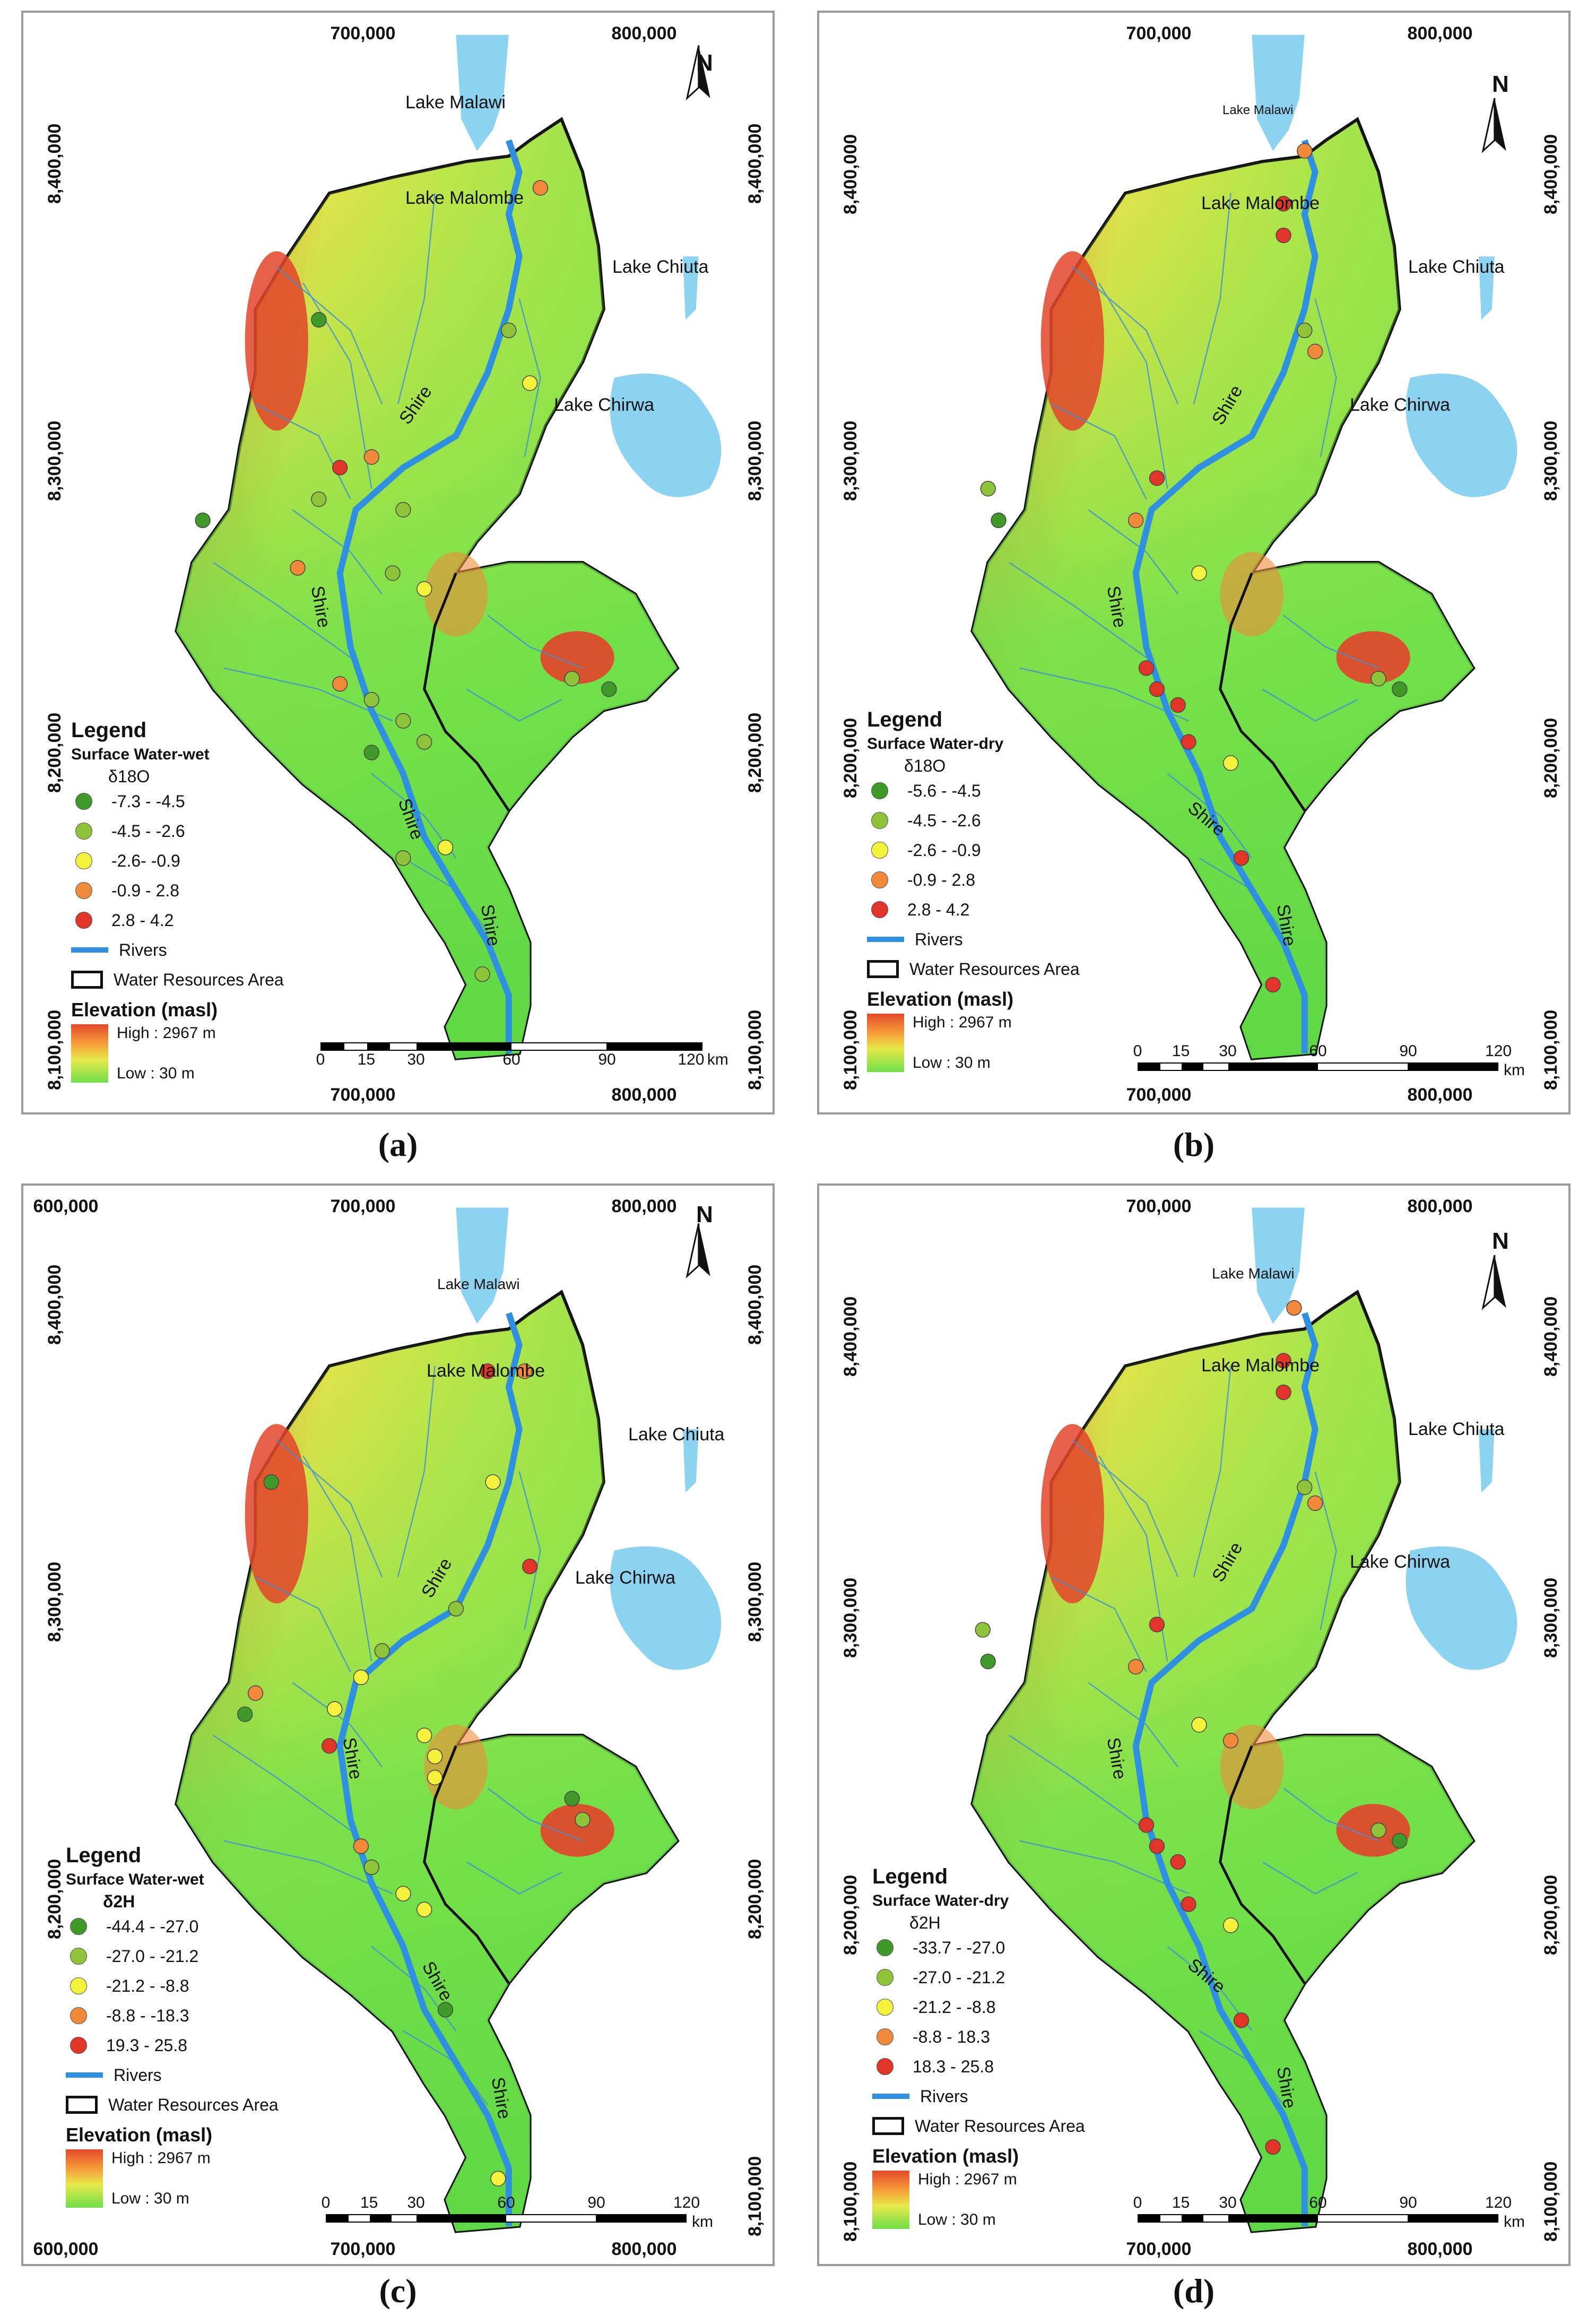 The width and height of the screenshot is (1596, 2316). What do you see at coordinates (172, 2015) in the screenshot?
I see `legend-class-4: -8.8 - -18.3` at bounding box center [172, 2015].